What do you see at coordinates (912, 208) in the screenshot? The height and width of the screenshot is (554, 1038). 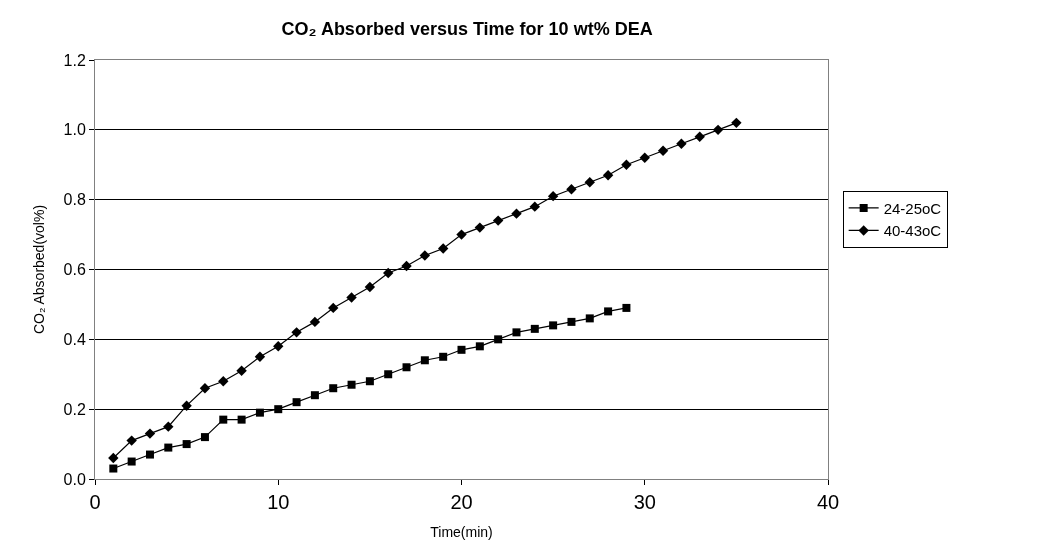 I see `legend-label: 24-25oC` at bounding box center [912, 208].